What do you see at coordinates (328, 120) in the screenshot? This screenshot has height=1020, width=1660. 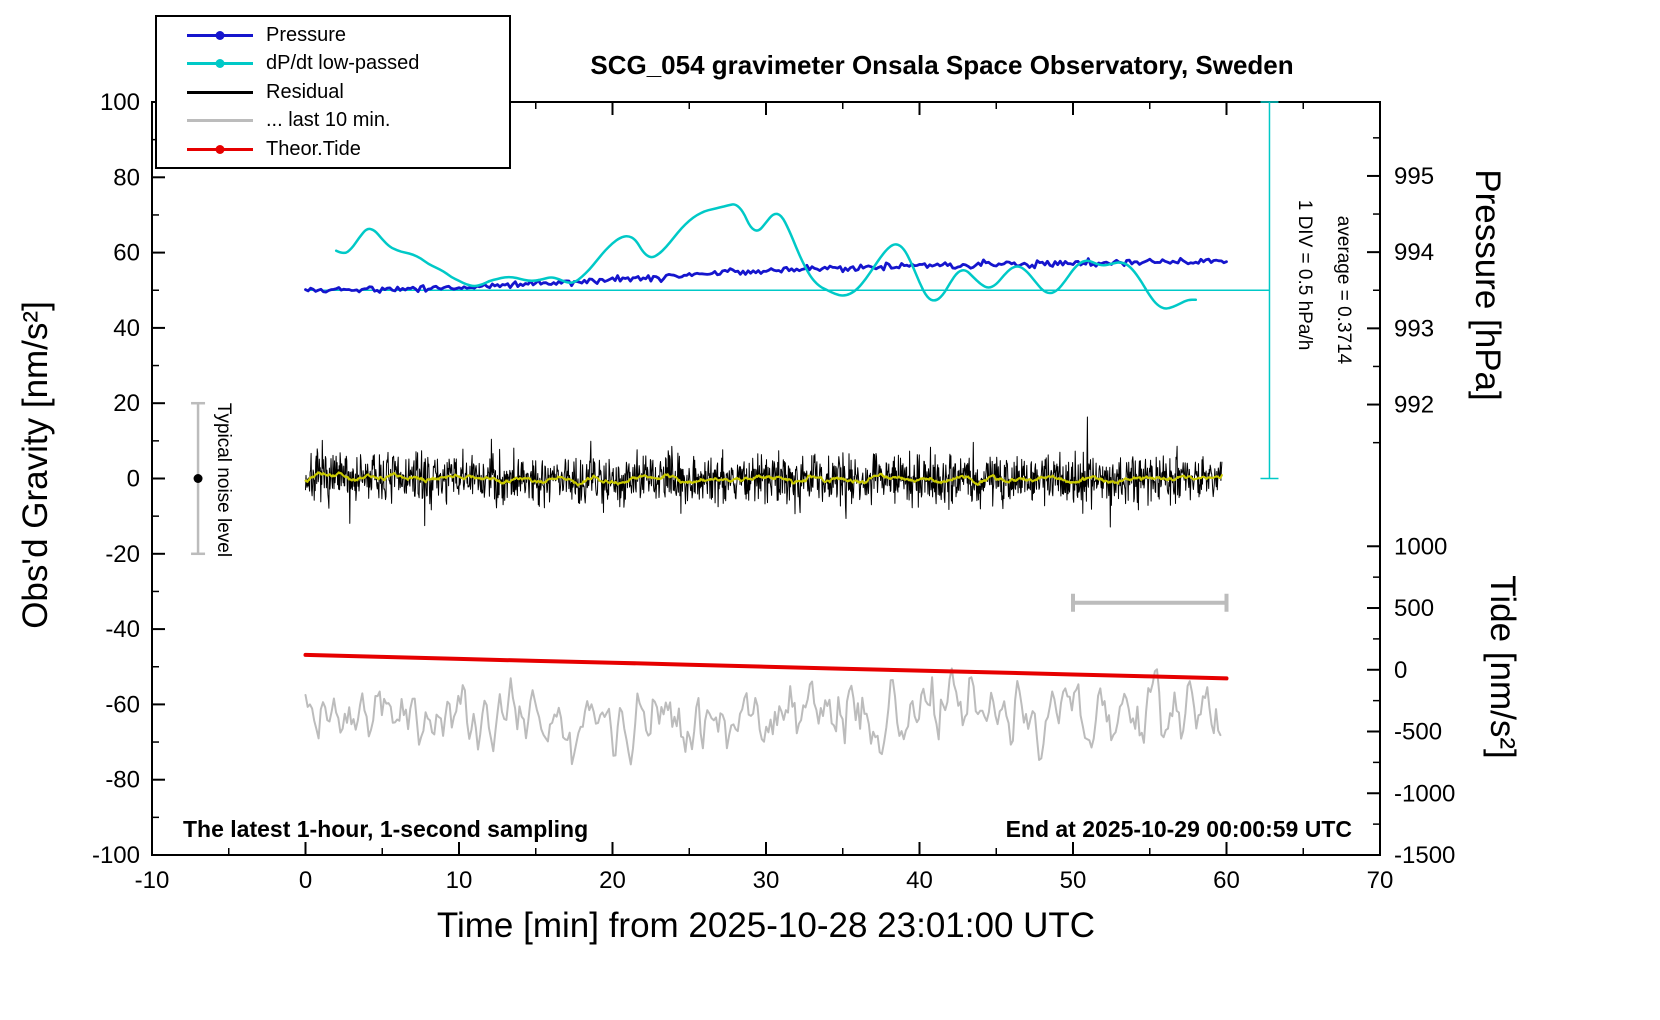 I see `legend-item-label: ... last 10 min.` at bounding box center [328, 120].